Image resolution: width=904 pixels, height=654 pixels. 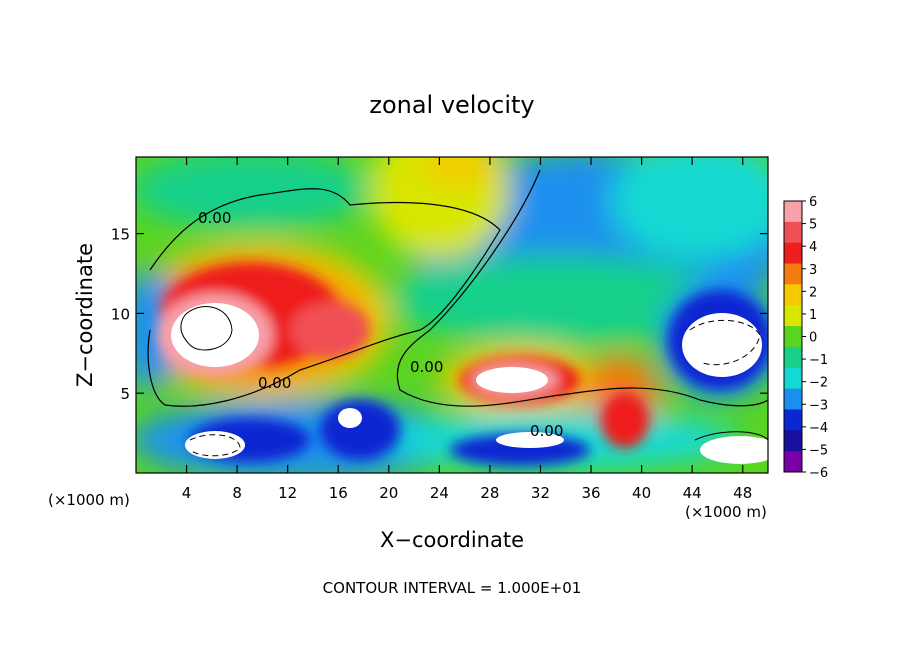 I want to click on colorbar-label: 3, so click(x=813, y=270).